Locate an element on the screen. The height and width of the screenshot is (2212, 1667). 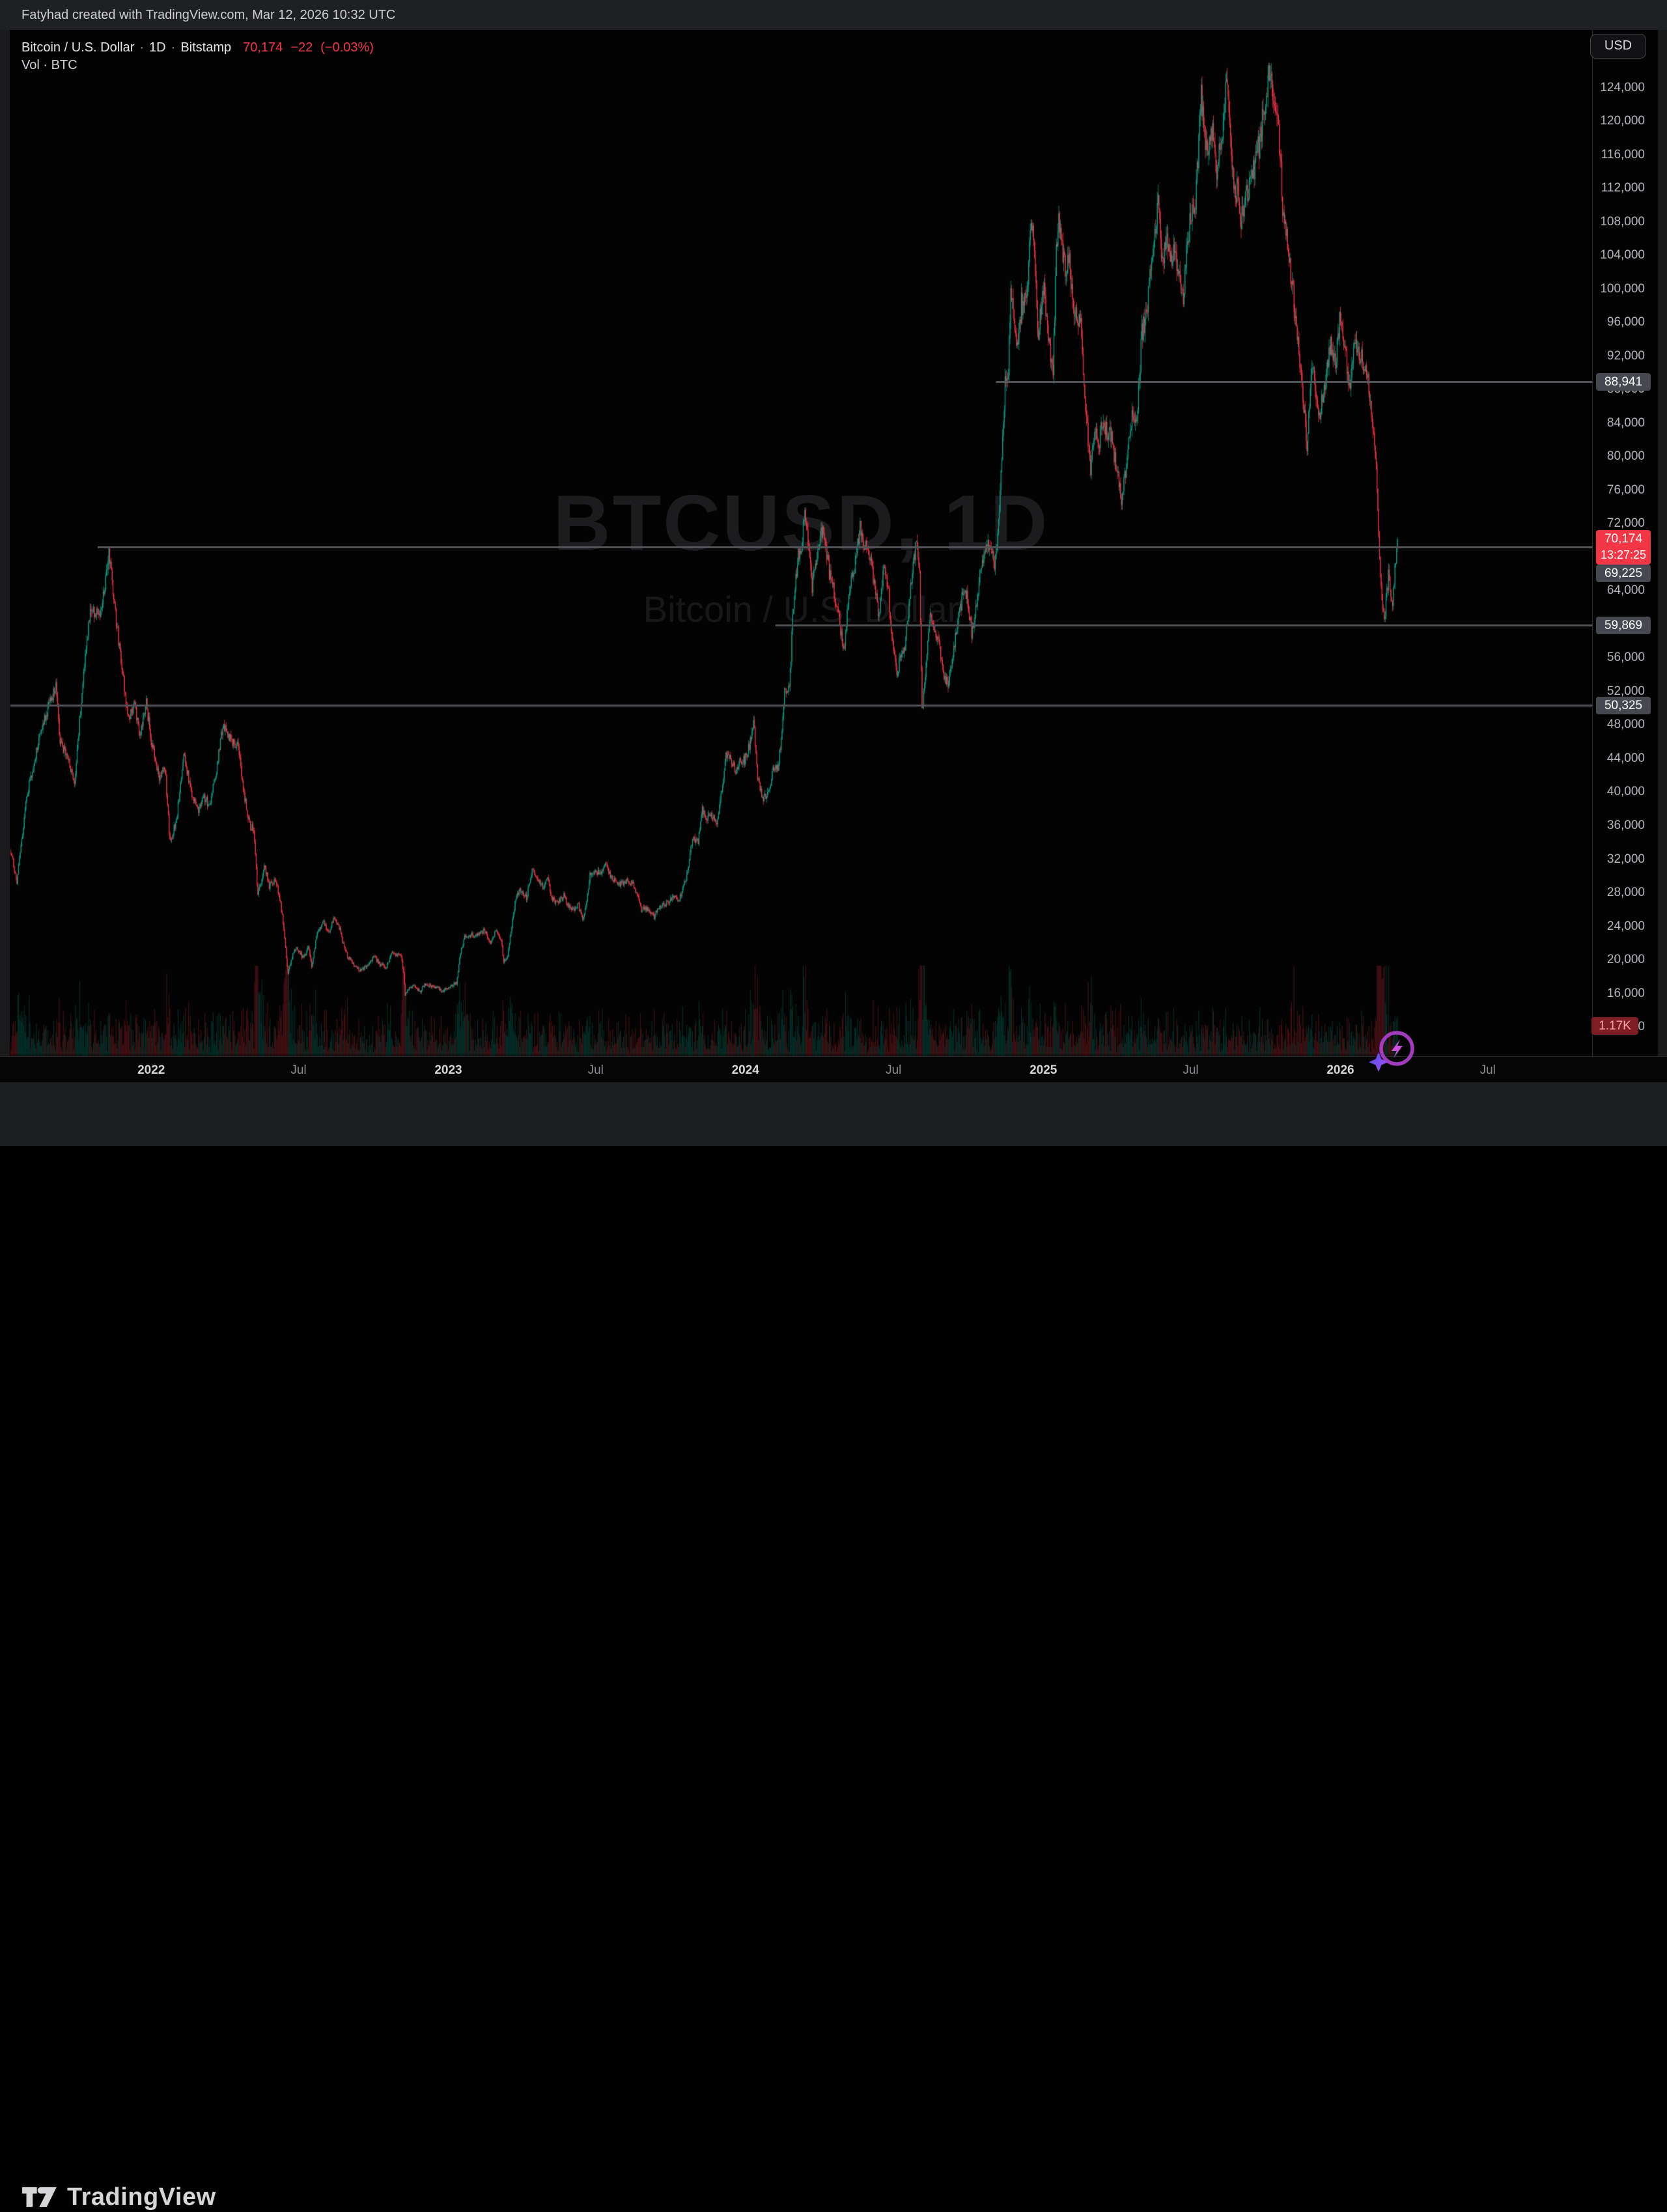
price-tick-label: 80,000 is located at coordinates (1625, 457).